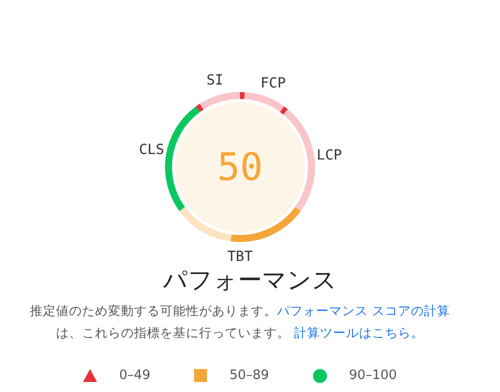  I want to click on slice-label: FCP, so click(273, 83).